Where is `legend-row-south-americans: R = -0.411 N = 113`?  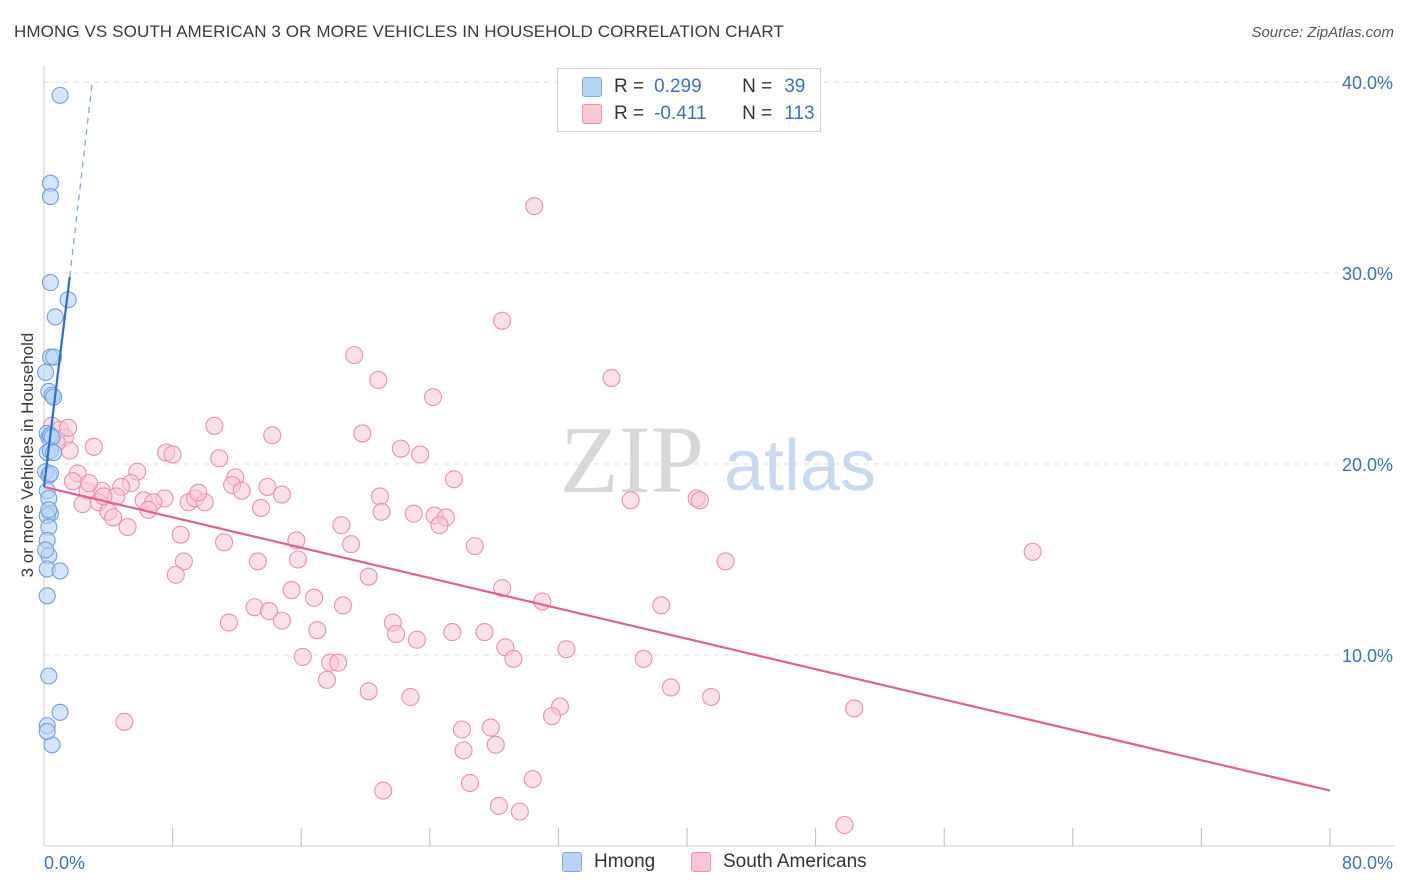
legend-row-south-americans: R = -0.411 N = 113 is located at coordinates (698, 114).